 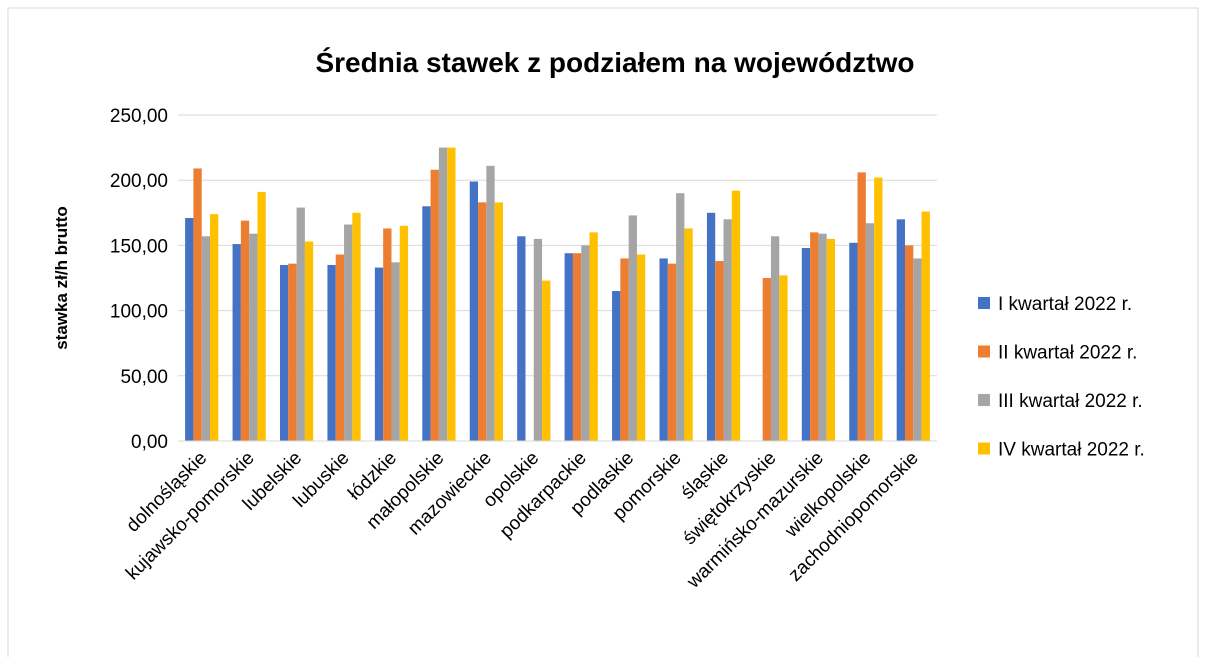 What do you see at coordinates (1067, 353) in the screenshot?
I see `legend-label: II kwartał 2022 r.` at bounding box center [1067, 353].